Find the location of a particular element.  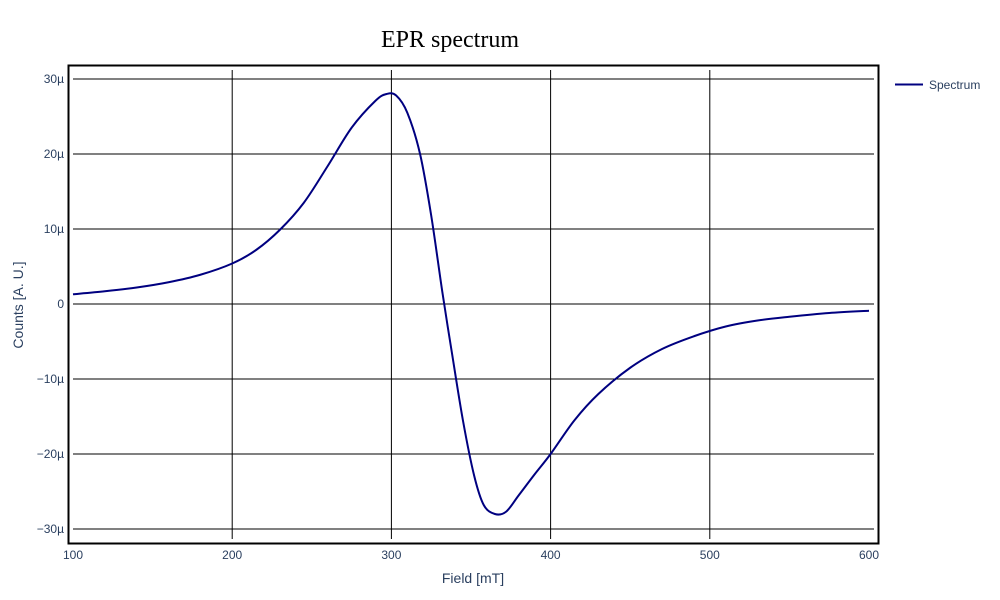

x-tick-label: 200 is located at coordinates (232, 555).